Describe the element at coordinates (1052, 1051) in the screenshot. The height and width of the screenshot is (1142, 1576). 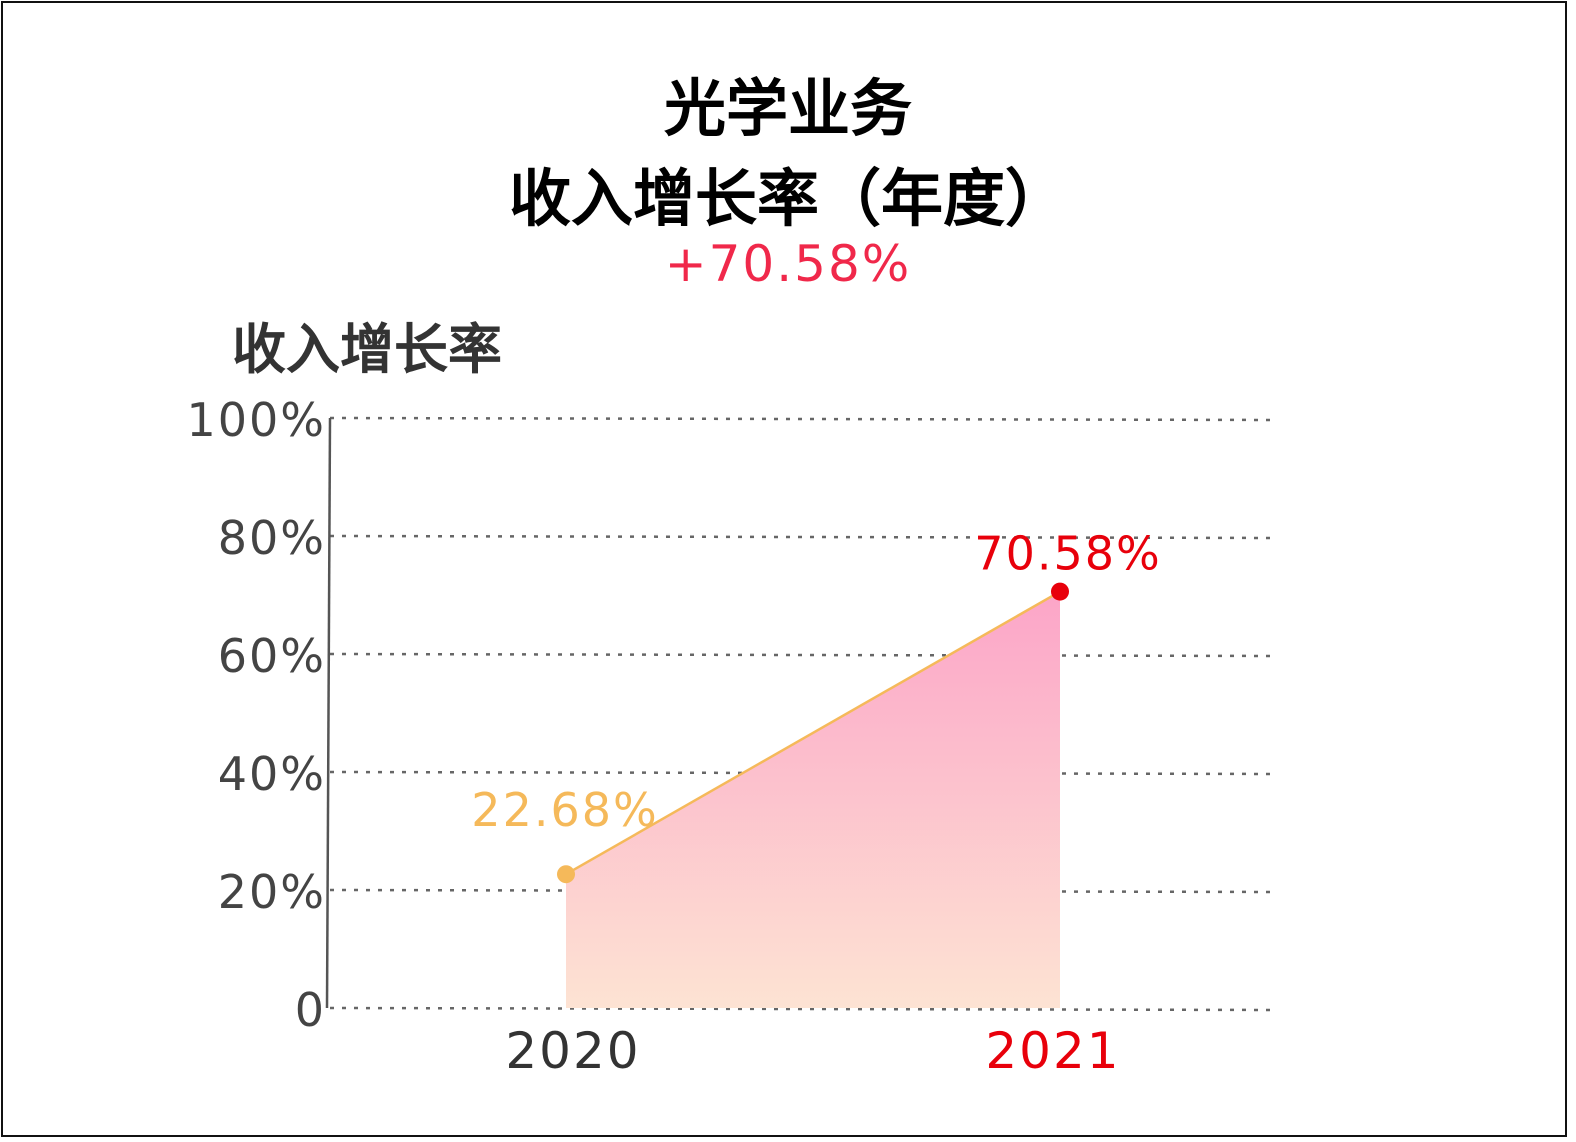
I see `x-tick-label-2021: 2021` at that location.